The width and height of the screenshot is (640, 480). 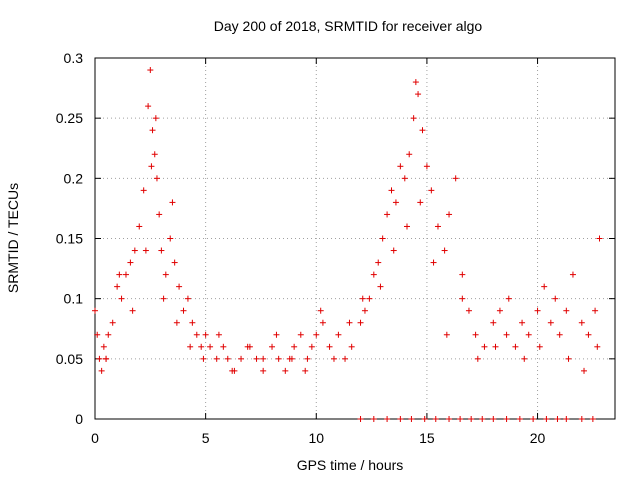 I want to click on x-tick-label: 5, so click(x=206, y=438).